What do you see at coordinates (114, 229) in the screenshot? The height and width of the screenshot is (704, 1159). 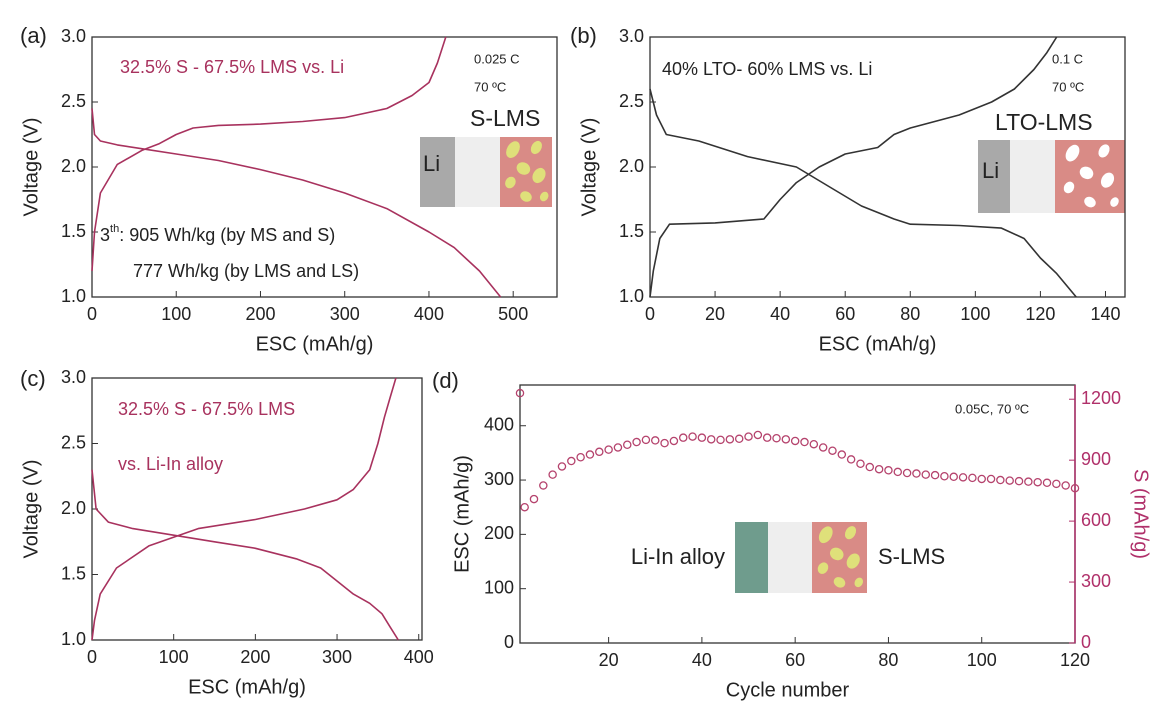 I see `annotation-sup: th` at bounding box center [114, 229].